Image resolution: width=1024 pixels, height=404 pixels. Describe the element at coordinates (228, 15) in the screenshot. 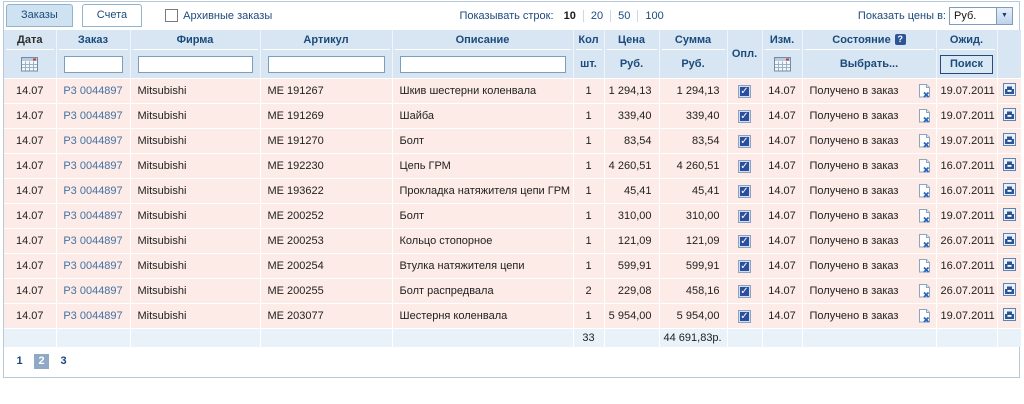

I see `archive-orders-label: Архивные заказы` at that location.